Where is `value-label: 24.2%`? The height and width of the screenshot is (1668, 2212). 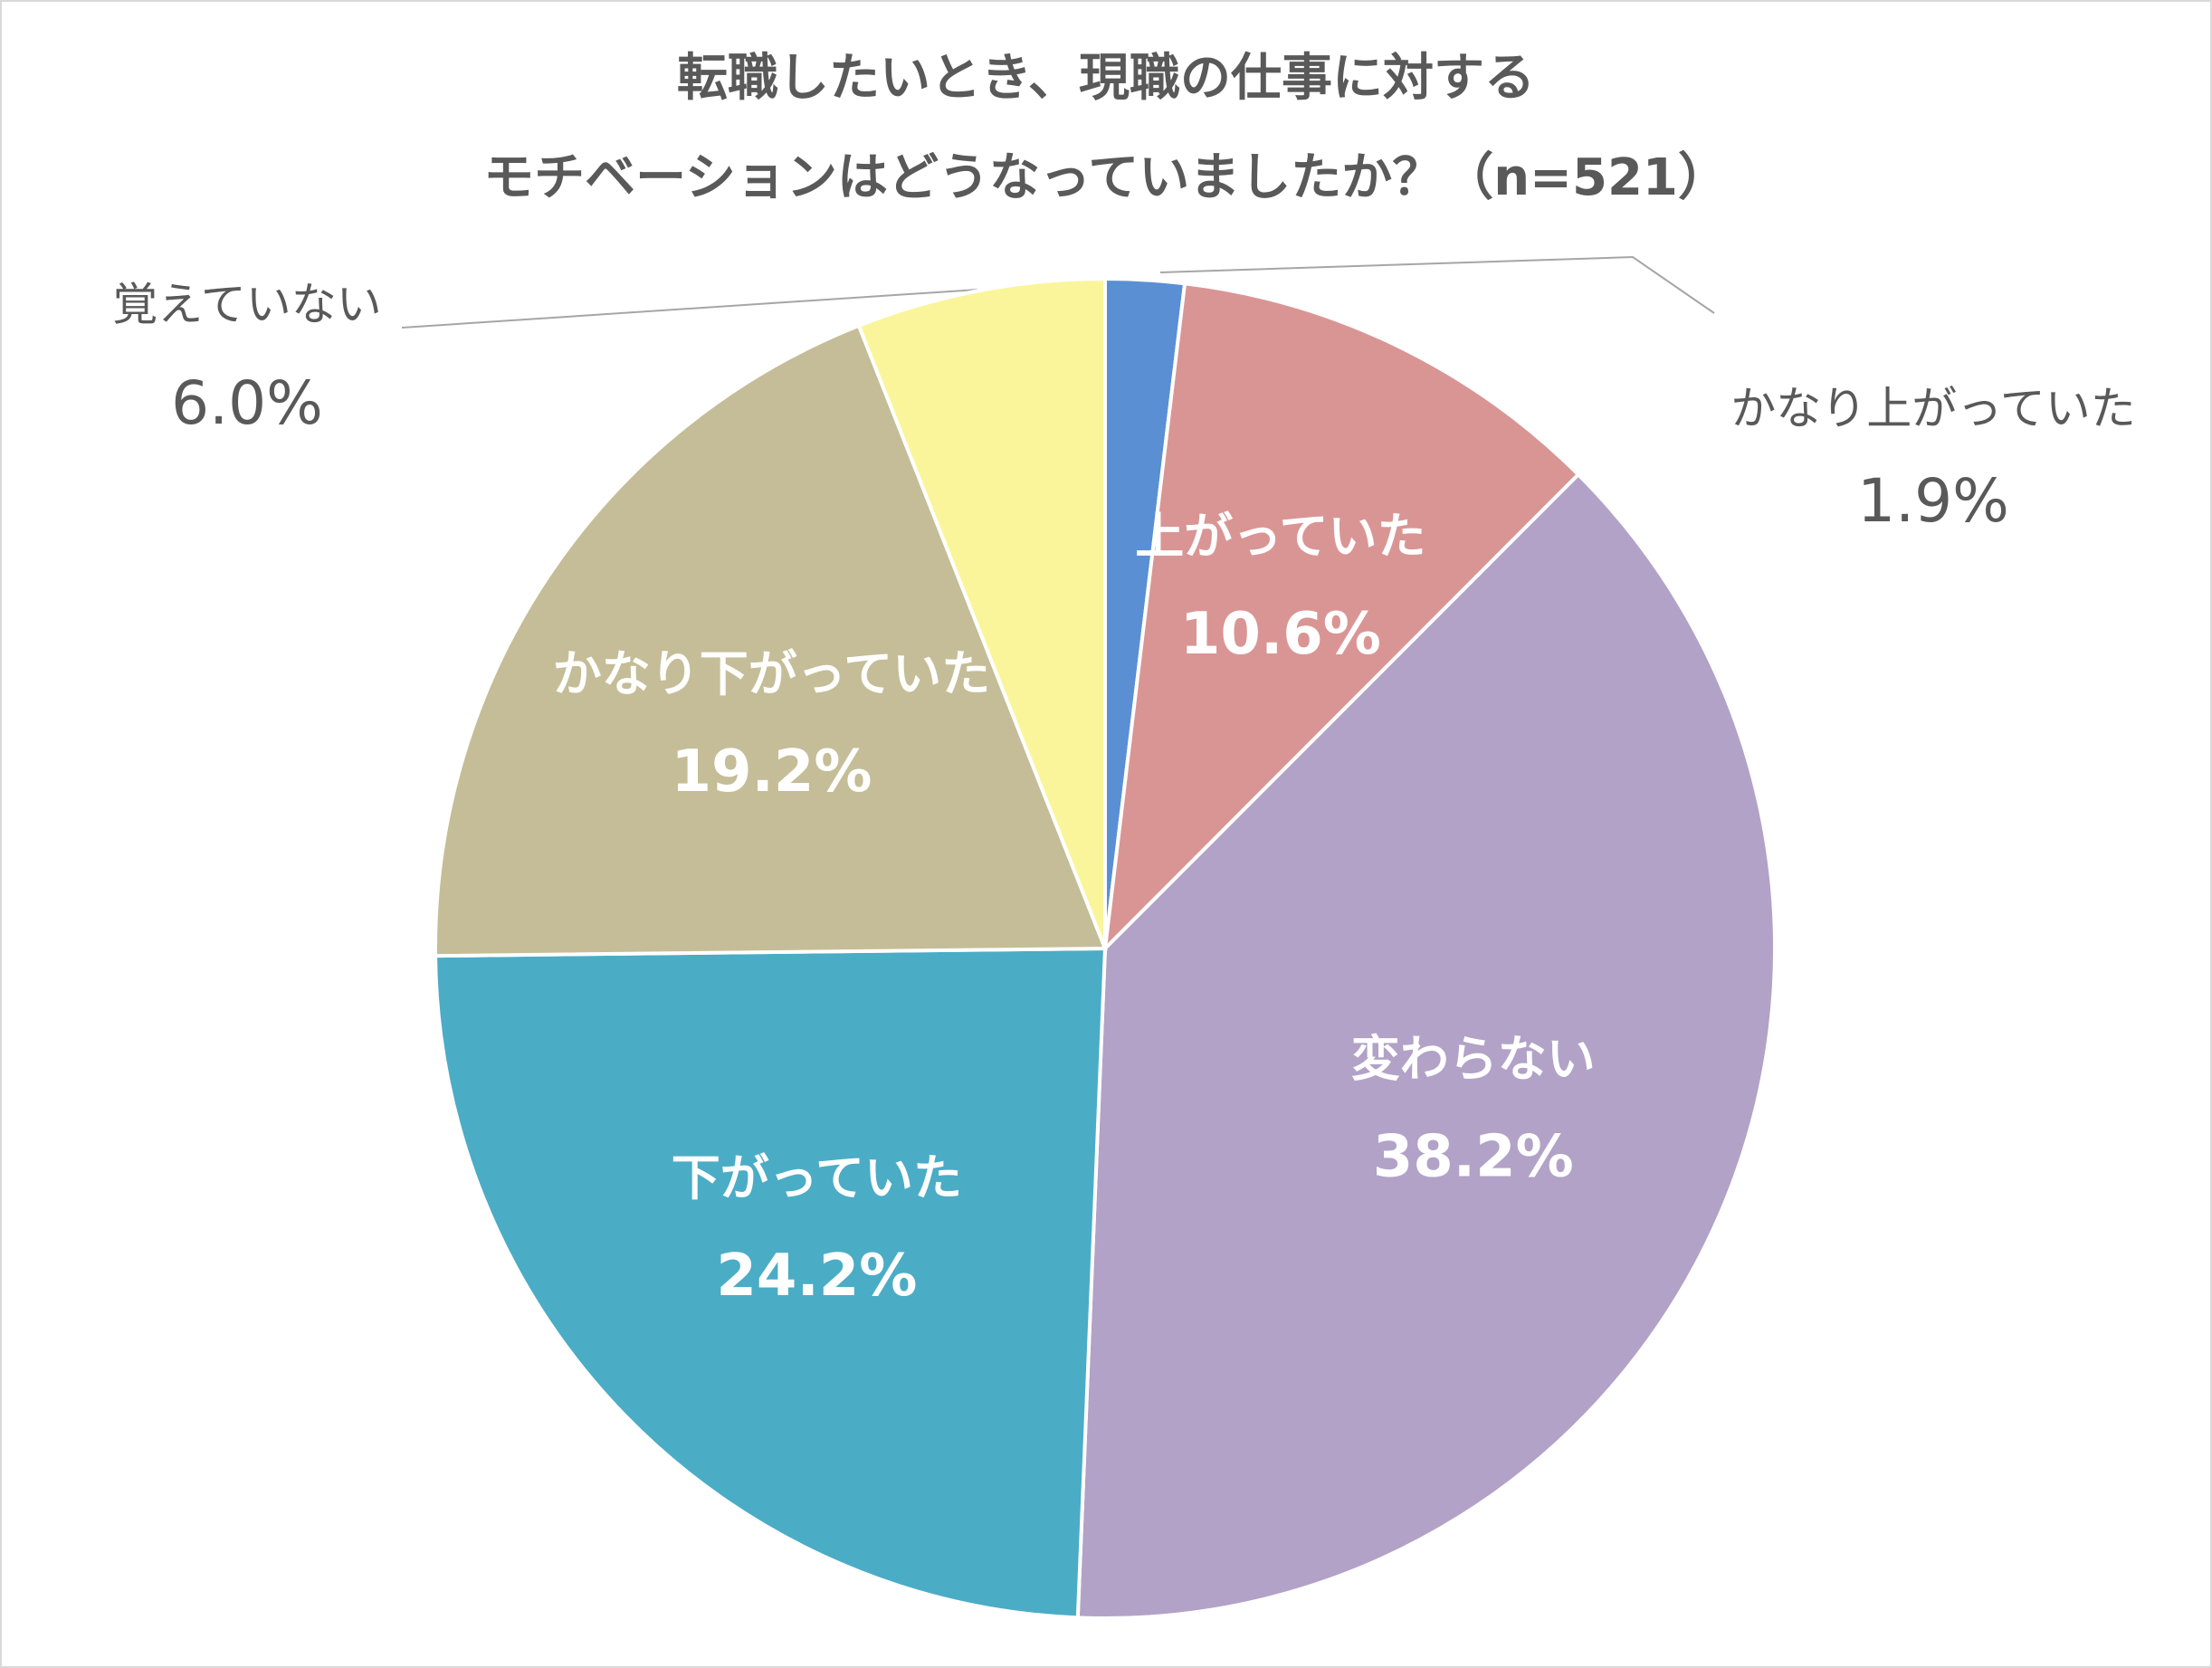
value-label: 24.2% is located at coordinates (816, 1276).